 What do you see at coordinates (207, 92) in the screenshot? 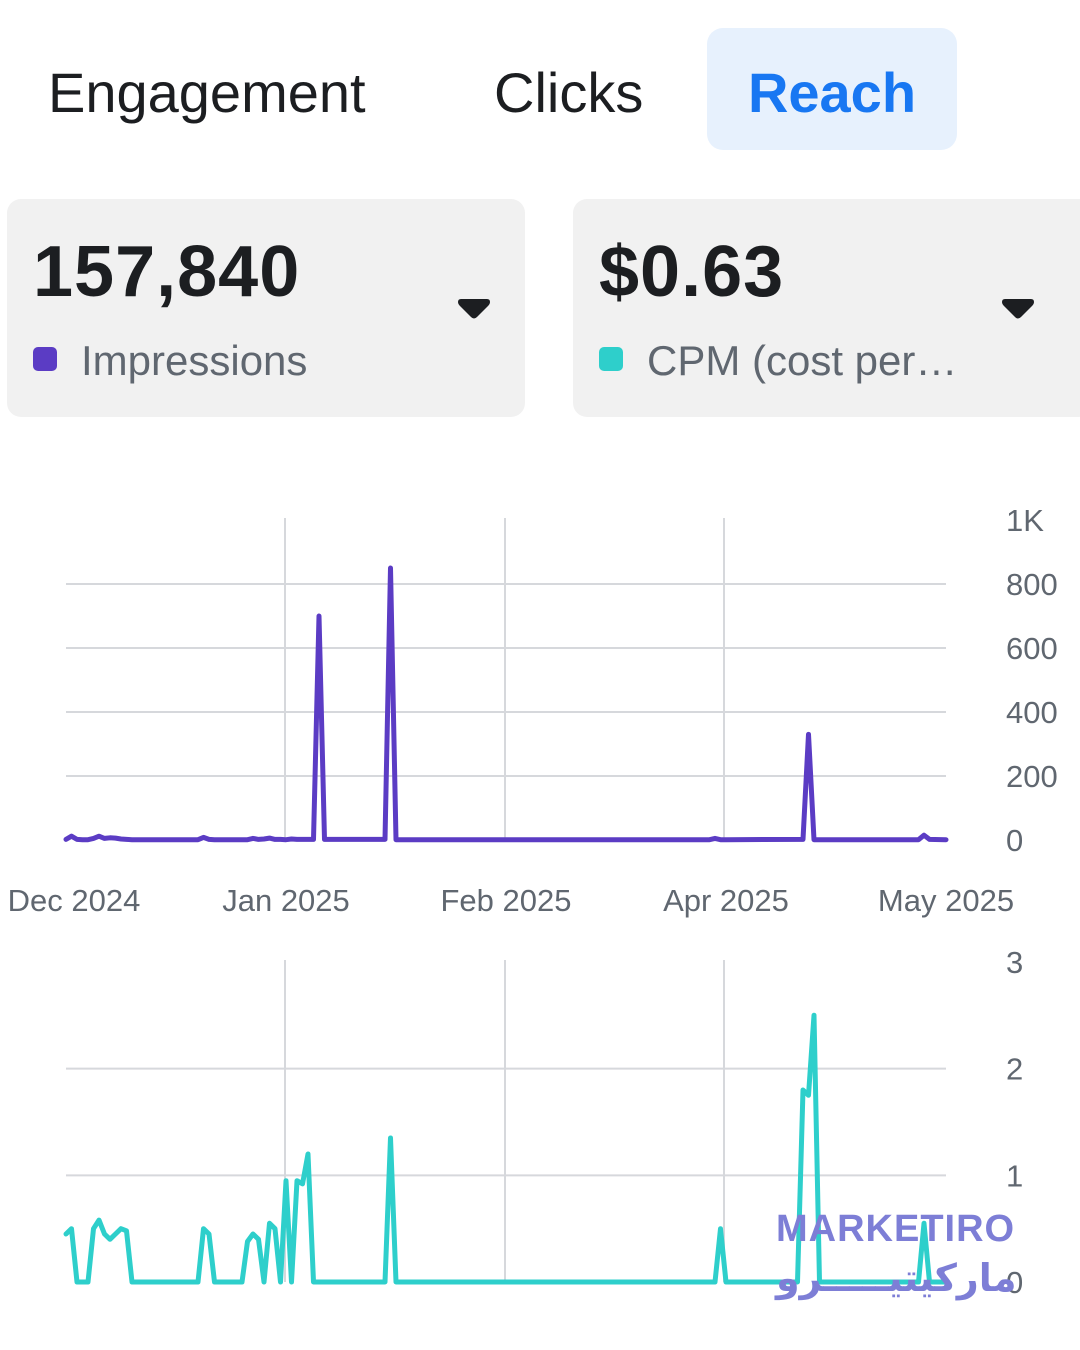
I see `tab-engagement: Engagement` at bounding box center [207, 92].